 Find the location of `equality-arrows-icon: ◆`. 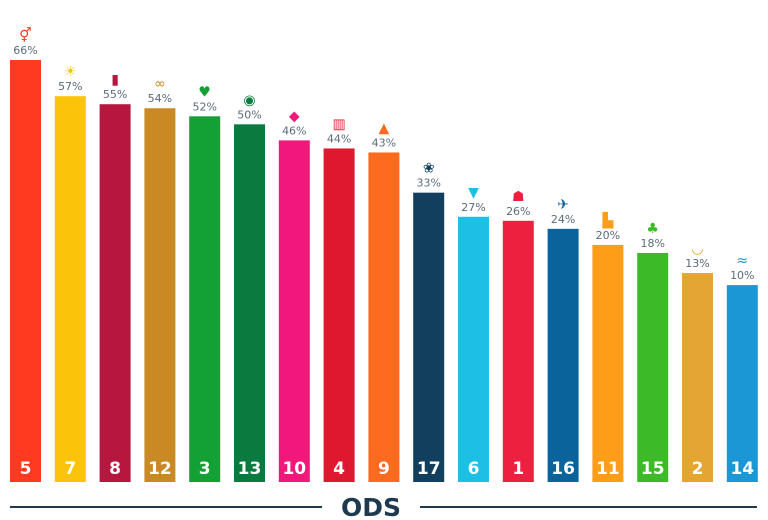

equality-arrows-icon: ◆ is located at coordinates (294, 116).